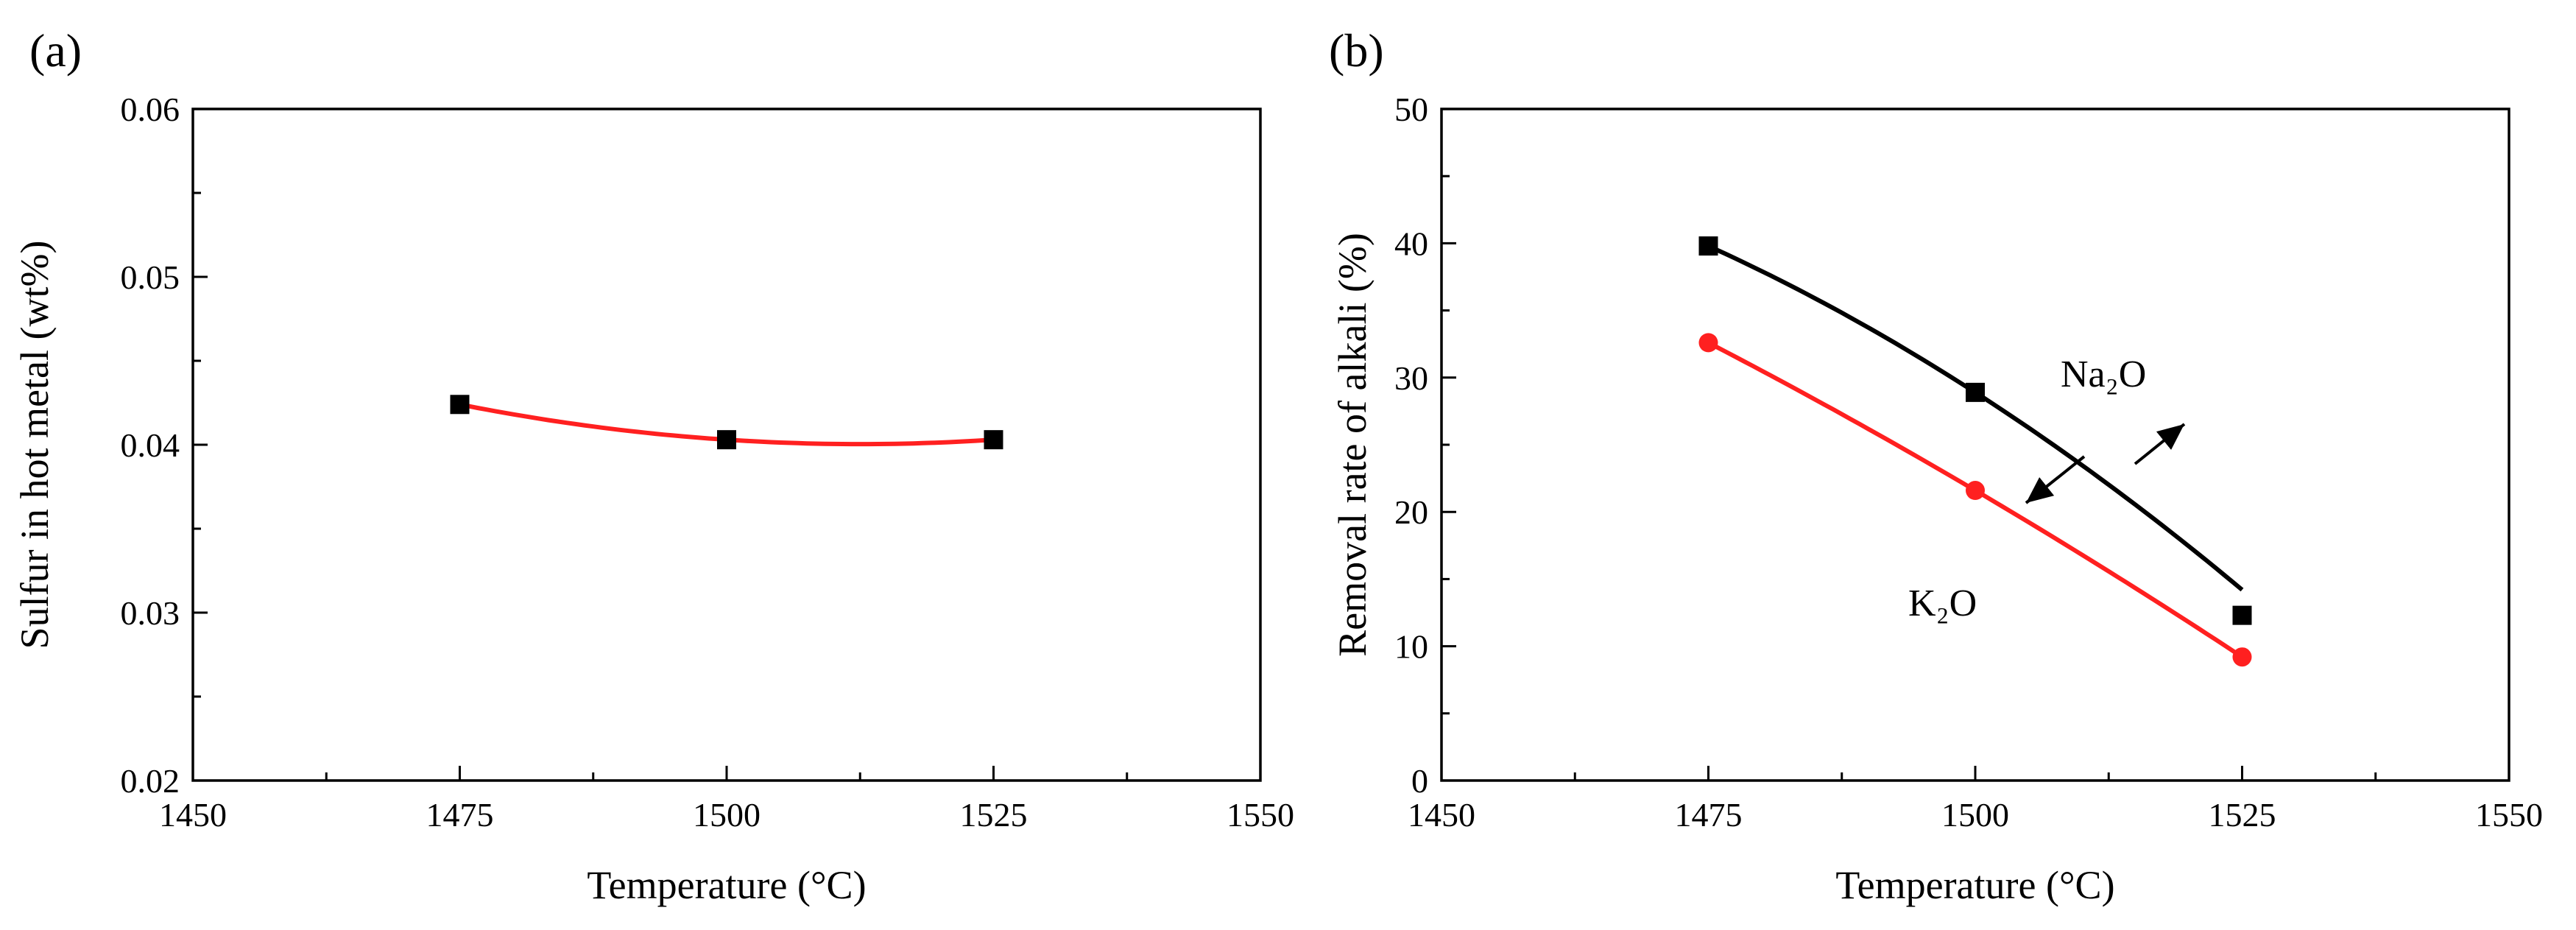 The image size is (2576, 930). What do you see at coordinates (1411, 512) in the screenshot?
I see `y-tick-label: 20` at bounding box center [1411, 512].